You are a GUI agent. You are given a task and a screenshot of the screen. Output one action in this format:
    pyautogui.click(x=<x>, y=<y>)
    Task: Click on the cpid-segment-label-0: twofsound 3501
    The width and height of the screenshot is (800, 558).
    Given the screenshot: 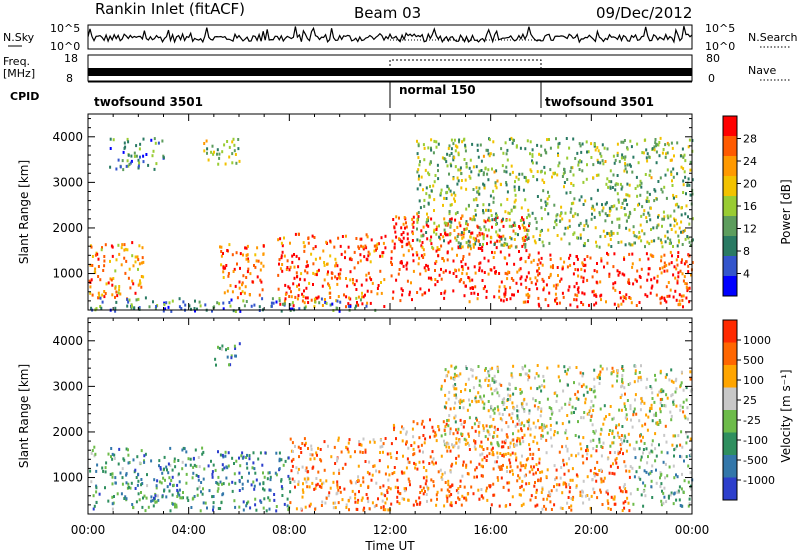 What is the action you would take?
    pyautogui.click(x=148, y=102)
    